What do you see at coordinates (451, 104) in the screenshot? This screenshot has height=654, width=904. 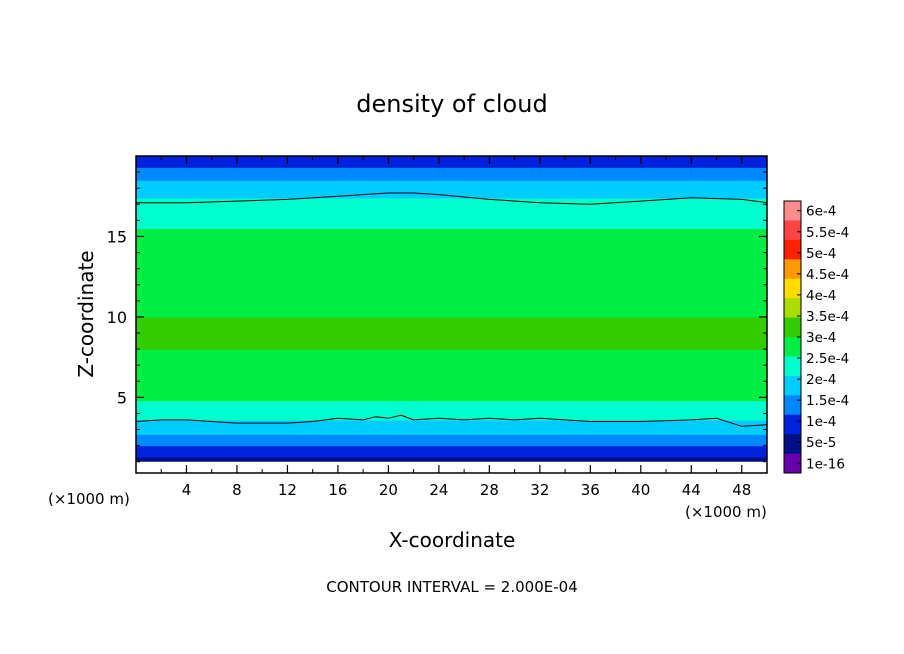 I see `chart-title: density of cloud` at bounding box center [451, 104].